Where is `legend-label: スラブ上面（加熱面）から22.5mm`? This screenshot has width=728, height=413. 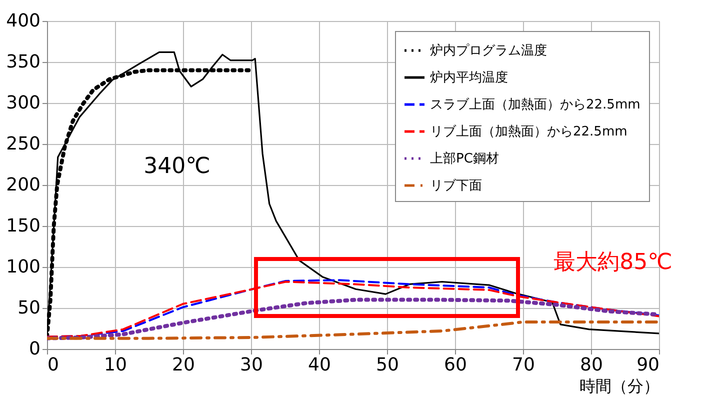
legend-label: スラブ上面（加熱面）から22.5mm is located at coordinates (535, 105).